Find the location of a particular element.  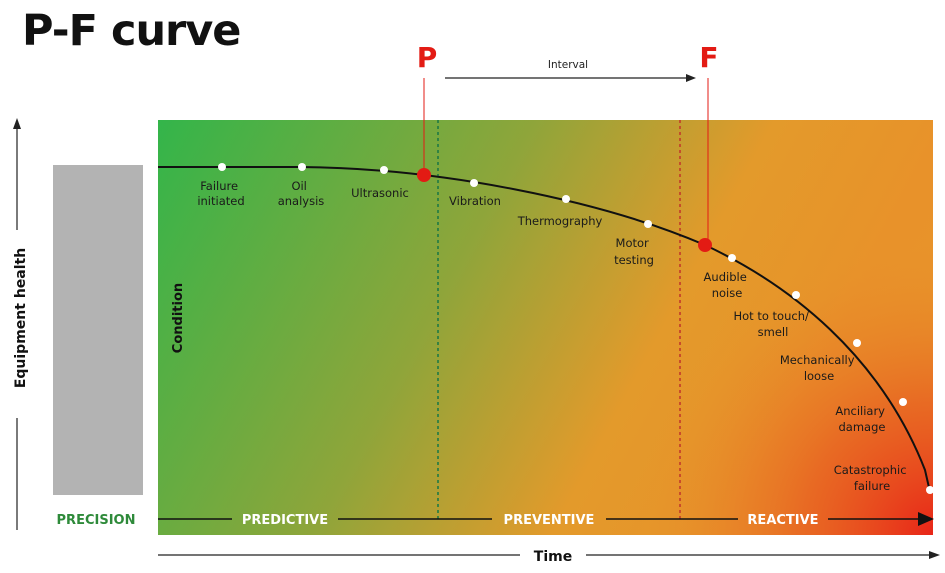

stage-label-mechanically-loose: Mechanically loose is located at coordinates (819, 368).